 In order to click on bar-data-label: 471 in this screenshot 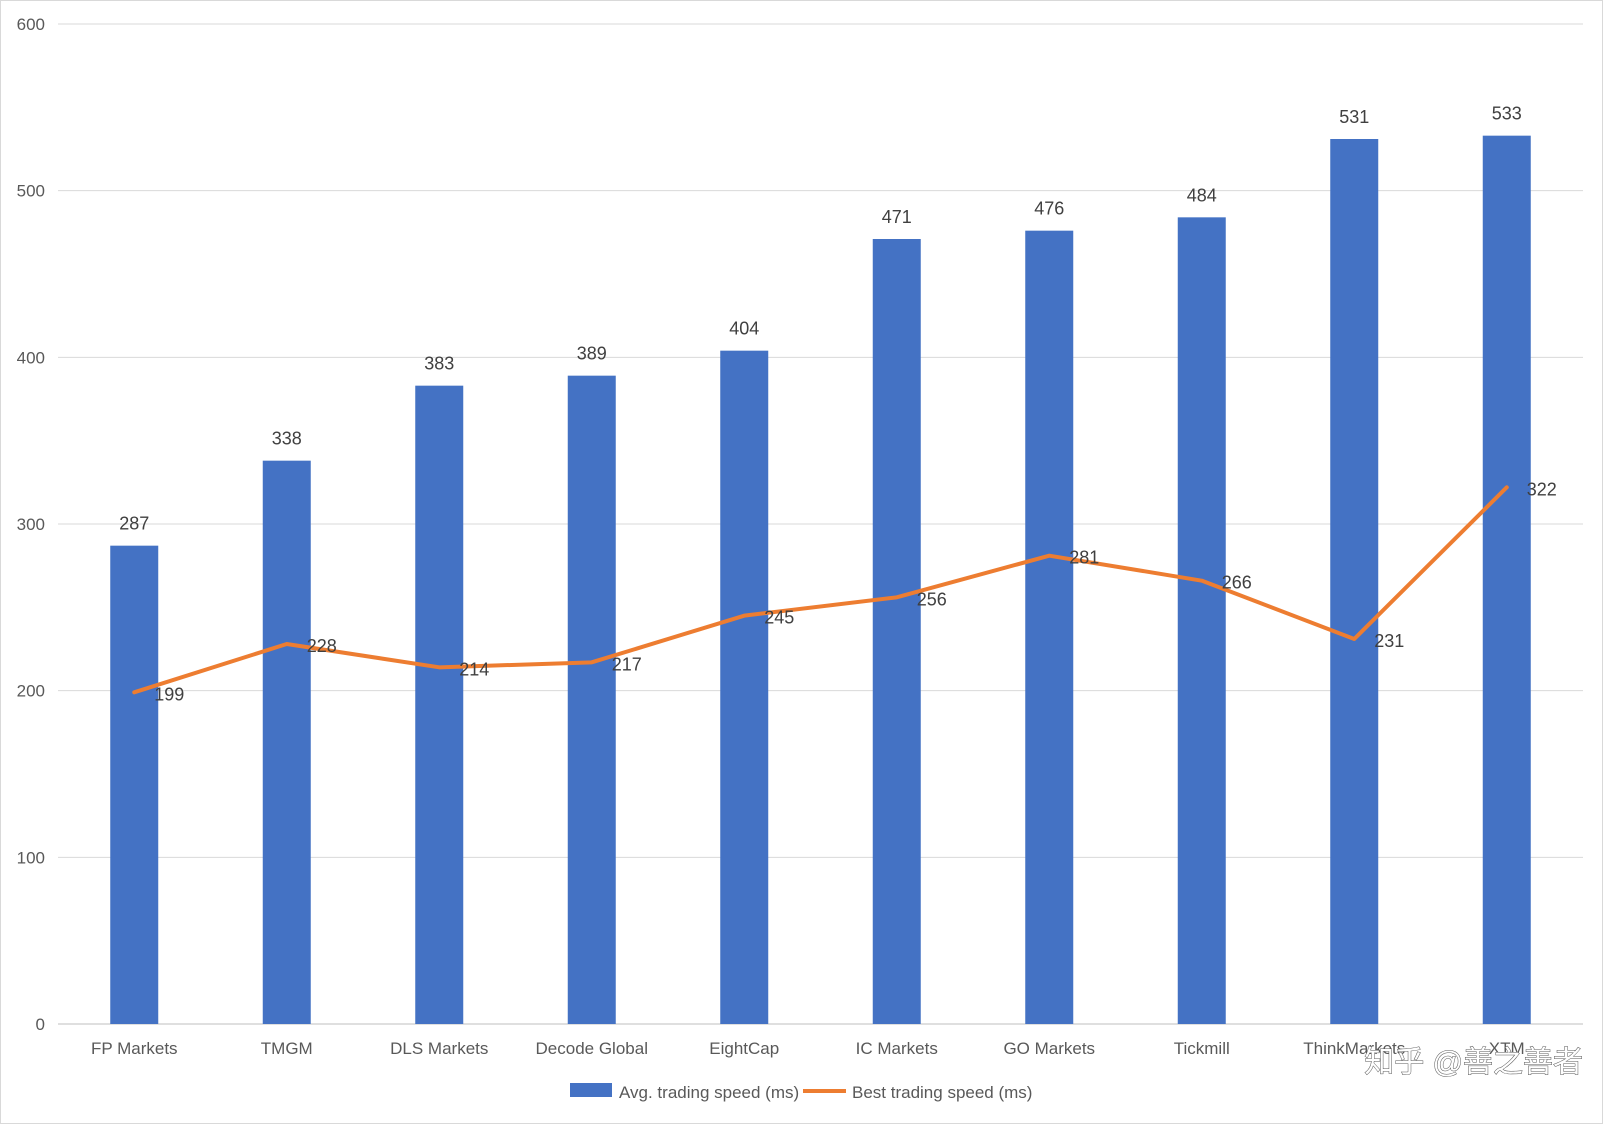, I will do `click(897, 217)`.